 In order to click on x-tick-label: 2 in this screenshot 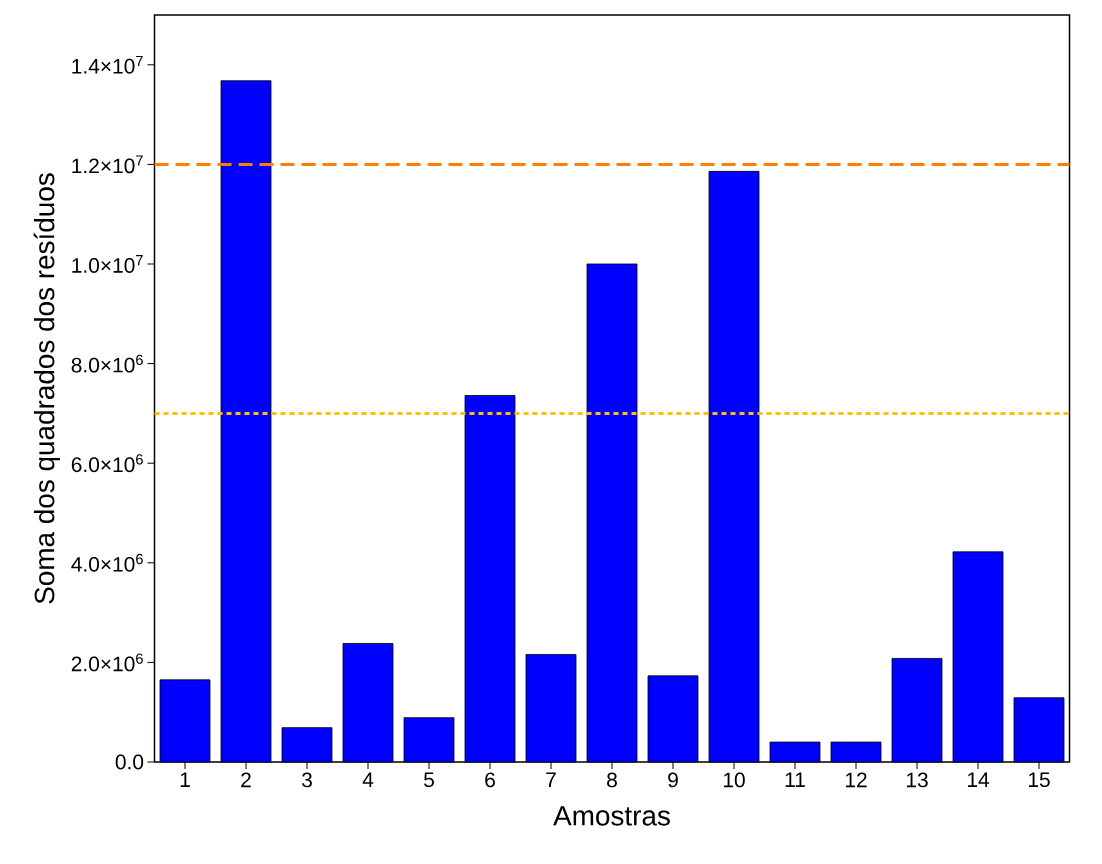, I will do `click(246, 780)`.